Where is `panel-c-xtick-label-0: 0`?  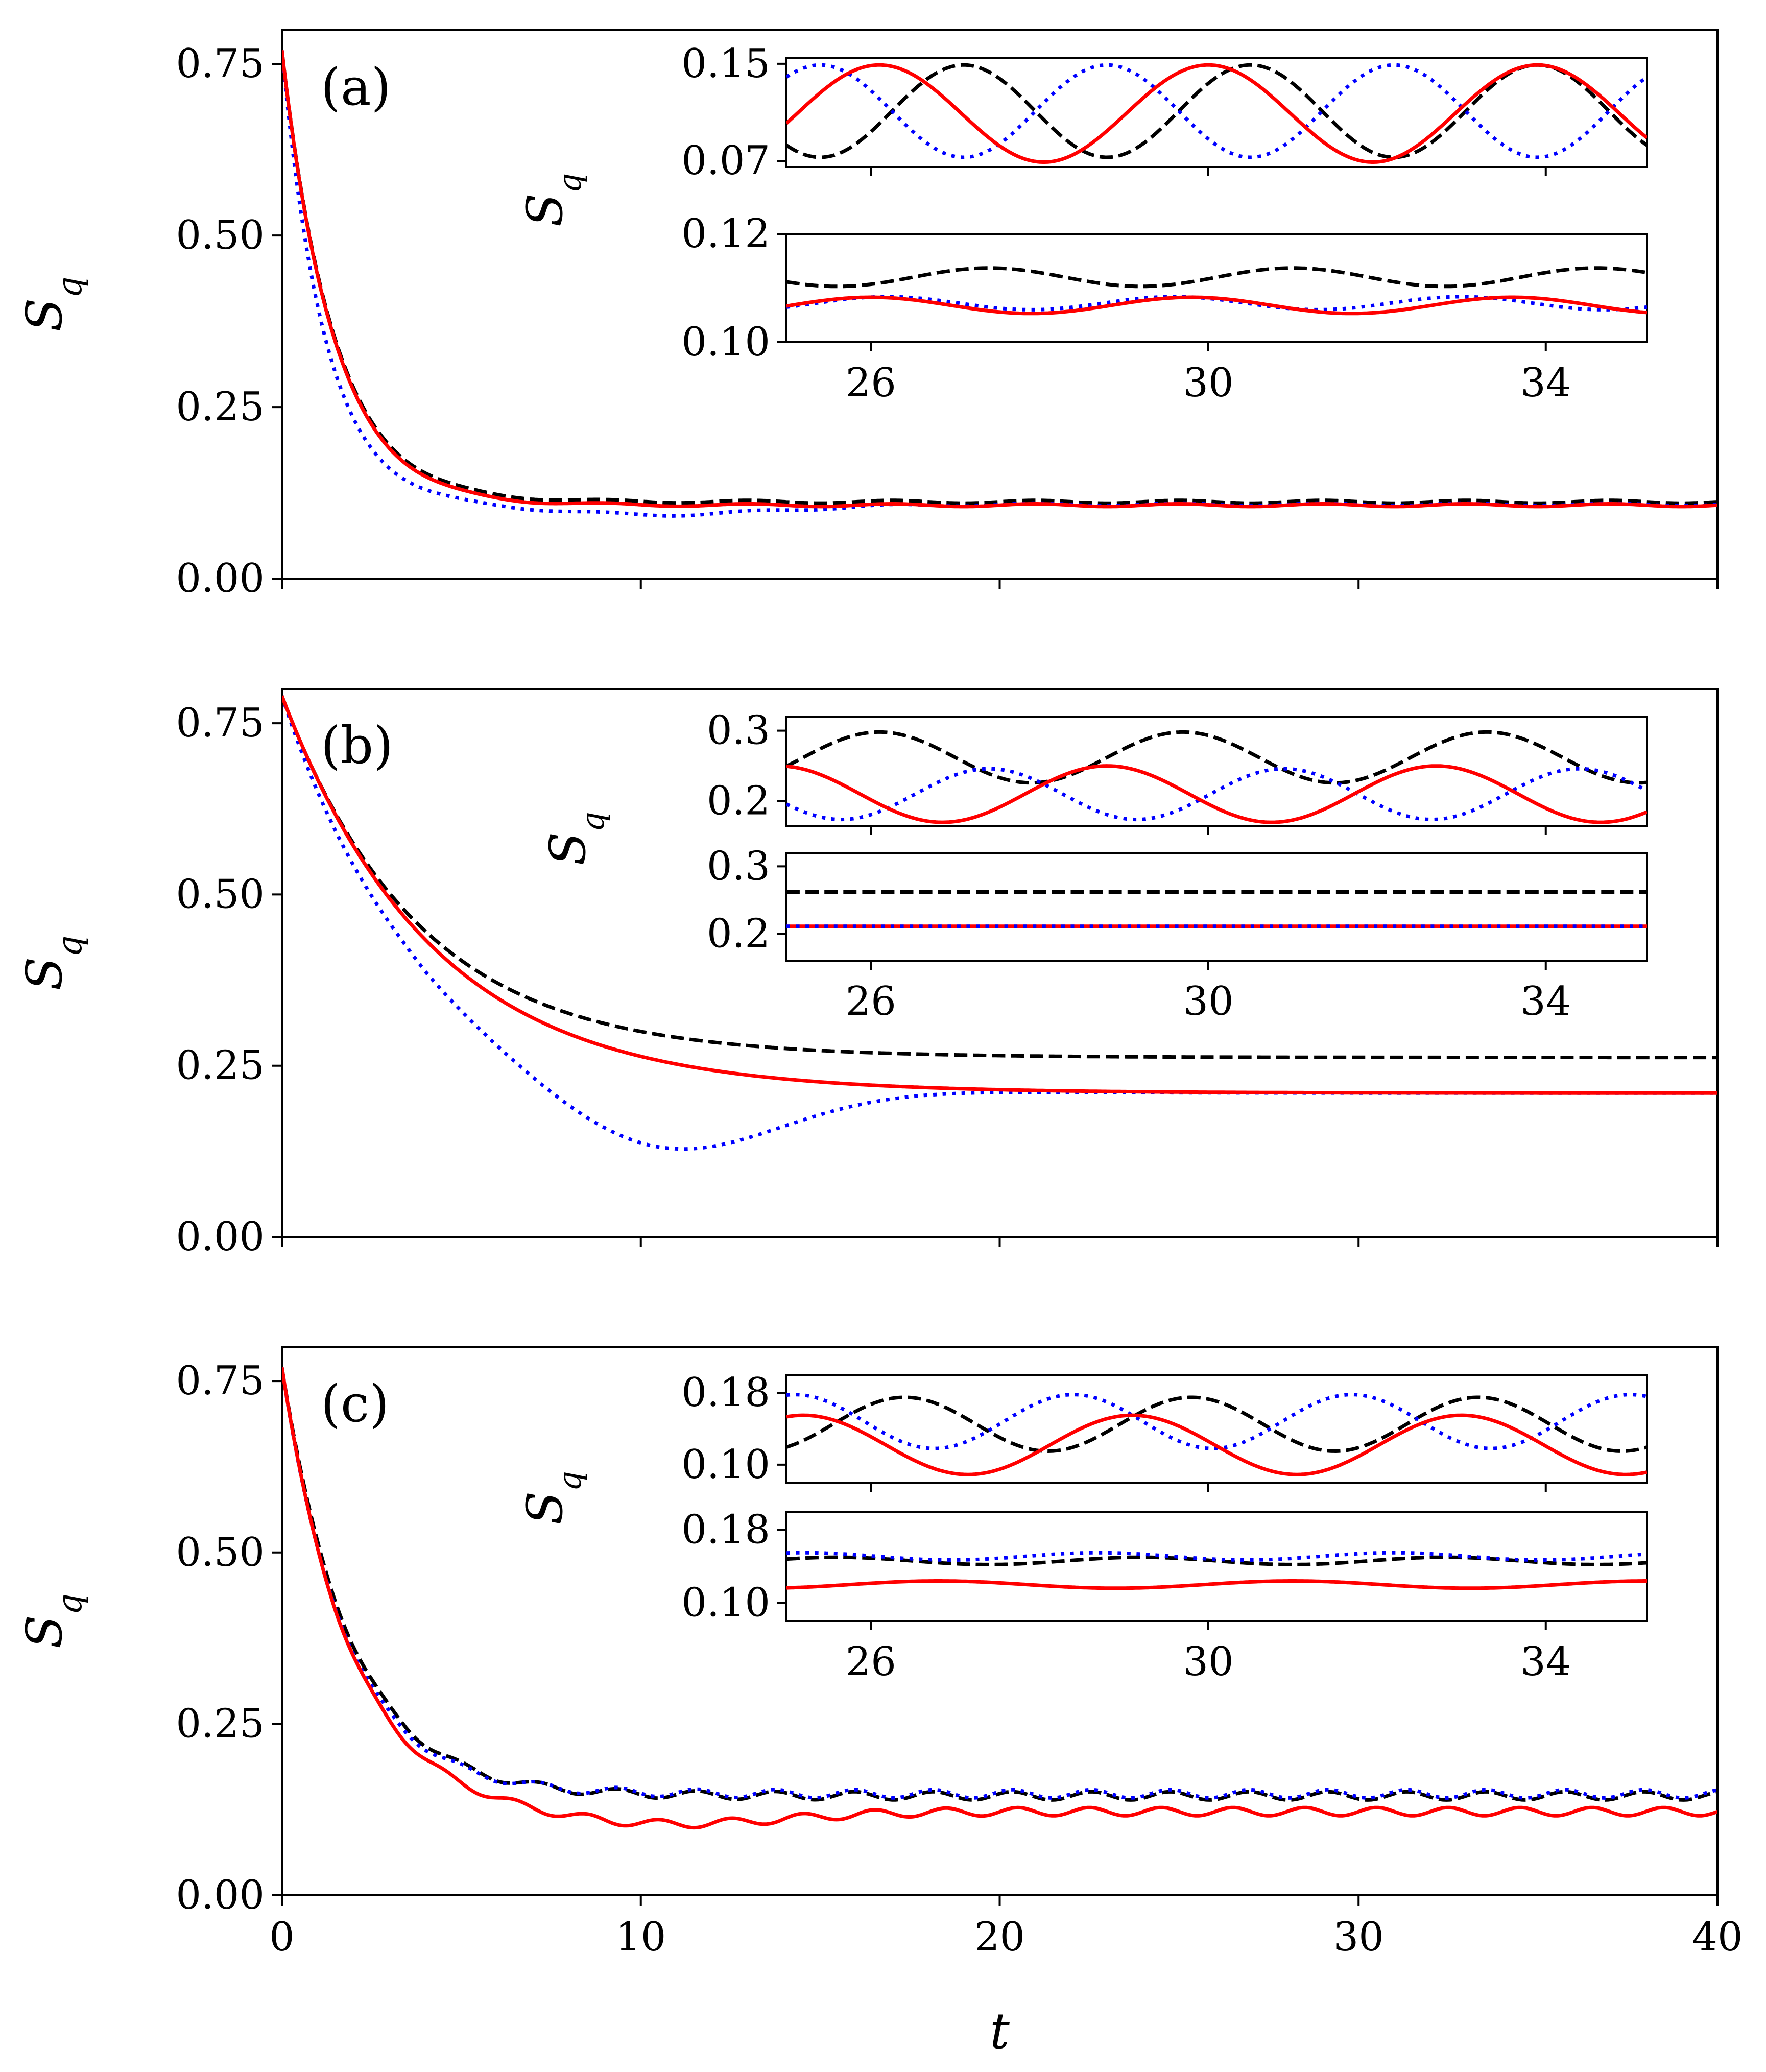 panel-c-xtick-label-0: 0 is located at coordinates (282, 1937).